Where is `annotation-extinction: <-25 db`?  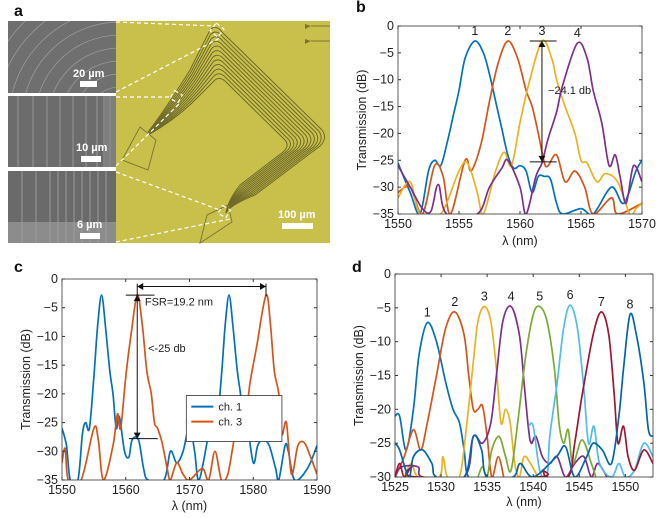
annotation-extinction: <-25 db is located at coordinates (167, 349).